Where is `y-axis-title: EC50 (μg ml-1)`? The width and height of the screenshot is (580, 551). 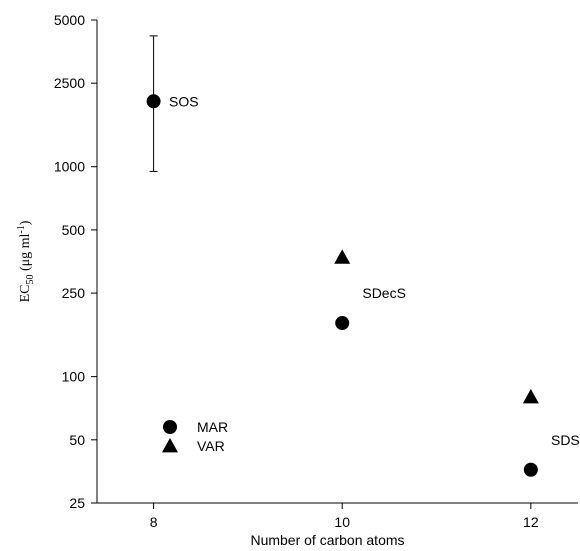
y-axis-title: EC50 (μg ml-1) is located at coordinates (26, 261).